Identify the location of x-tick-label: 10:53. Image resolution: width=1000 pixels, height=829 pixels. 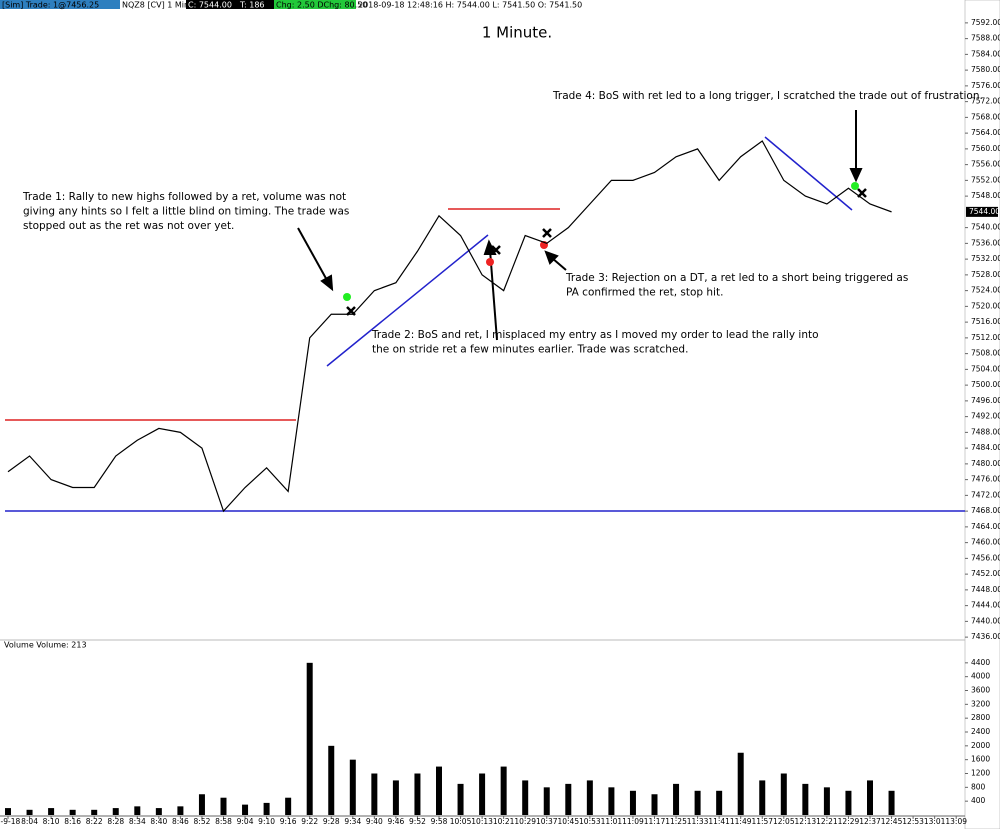
(590, 821).